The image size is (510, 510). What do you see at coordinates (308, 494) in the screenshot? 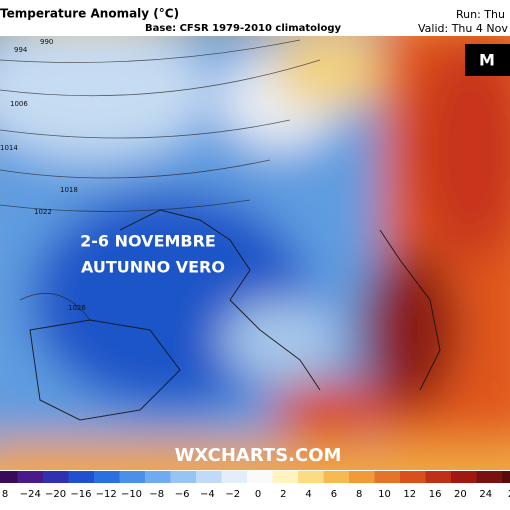
I see `colorbar-label: 4` at bounding box center [308, 494].